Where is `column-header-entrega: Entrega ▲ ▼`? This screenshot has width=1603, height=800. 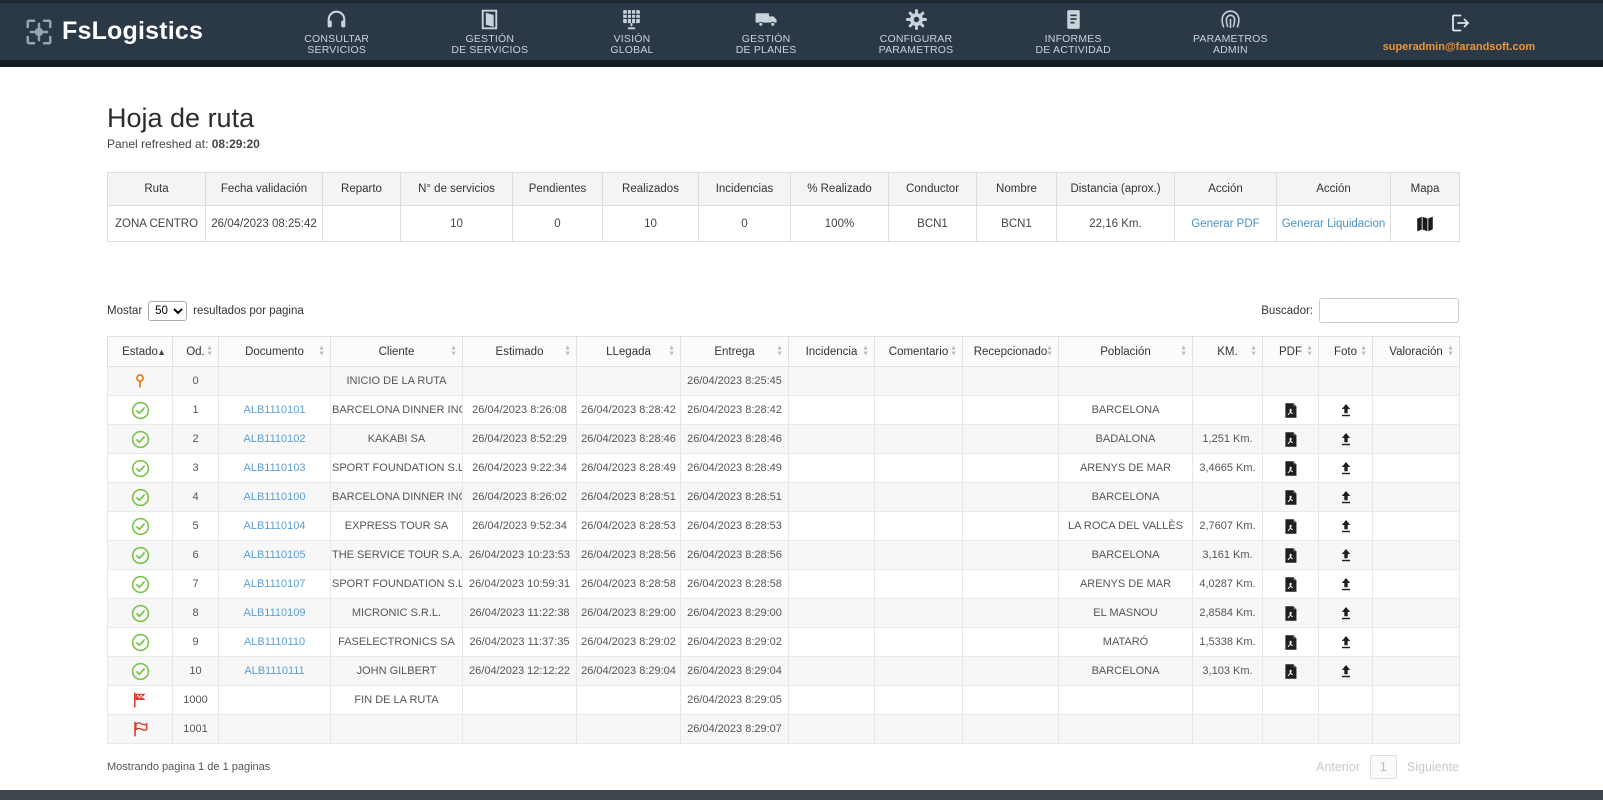 column-header-entrega: Entrega ▲ ▼ is located at coordinates (734, 351).